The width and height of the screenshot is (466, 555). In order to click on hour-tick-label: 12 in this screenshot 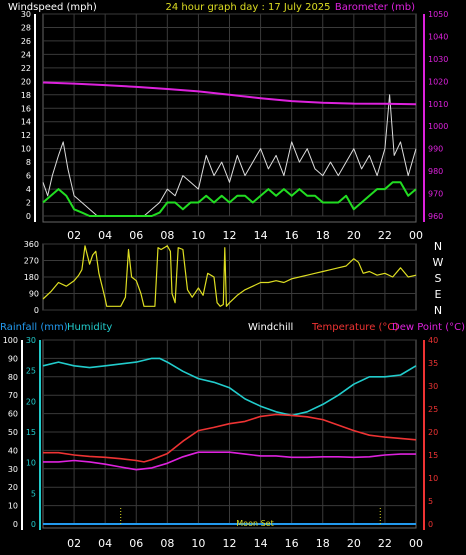, I will do `click(230, 543)`.